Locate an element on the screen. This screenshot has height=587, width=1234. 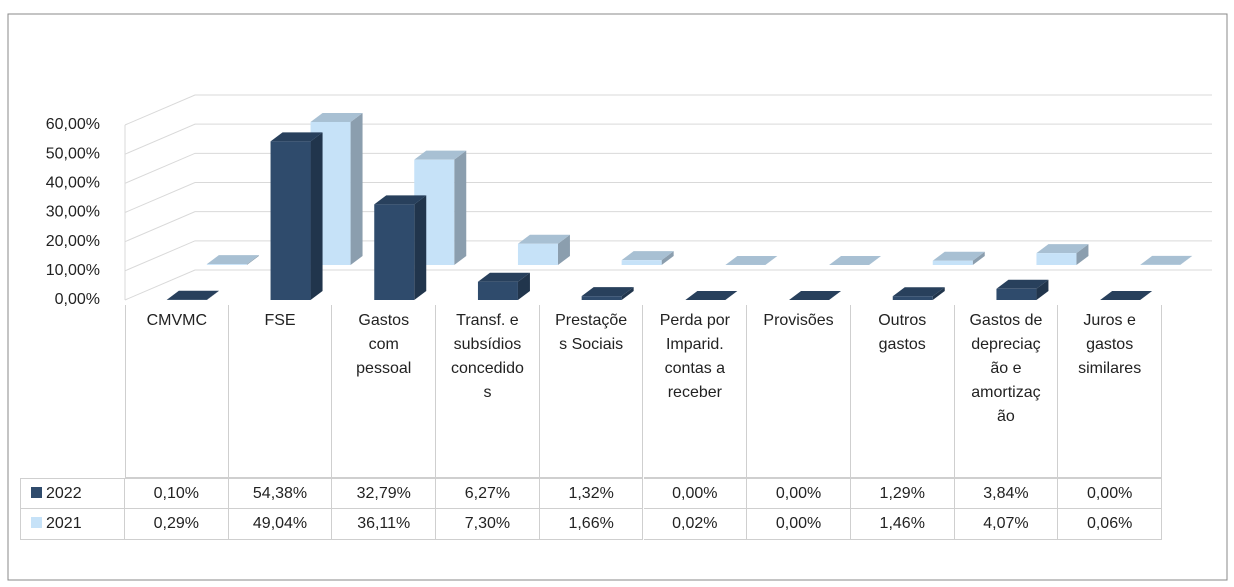
y-tick-label: 20,00% is located at coordinates (73, 241).